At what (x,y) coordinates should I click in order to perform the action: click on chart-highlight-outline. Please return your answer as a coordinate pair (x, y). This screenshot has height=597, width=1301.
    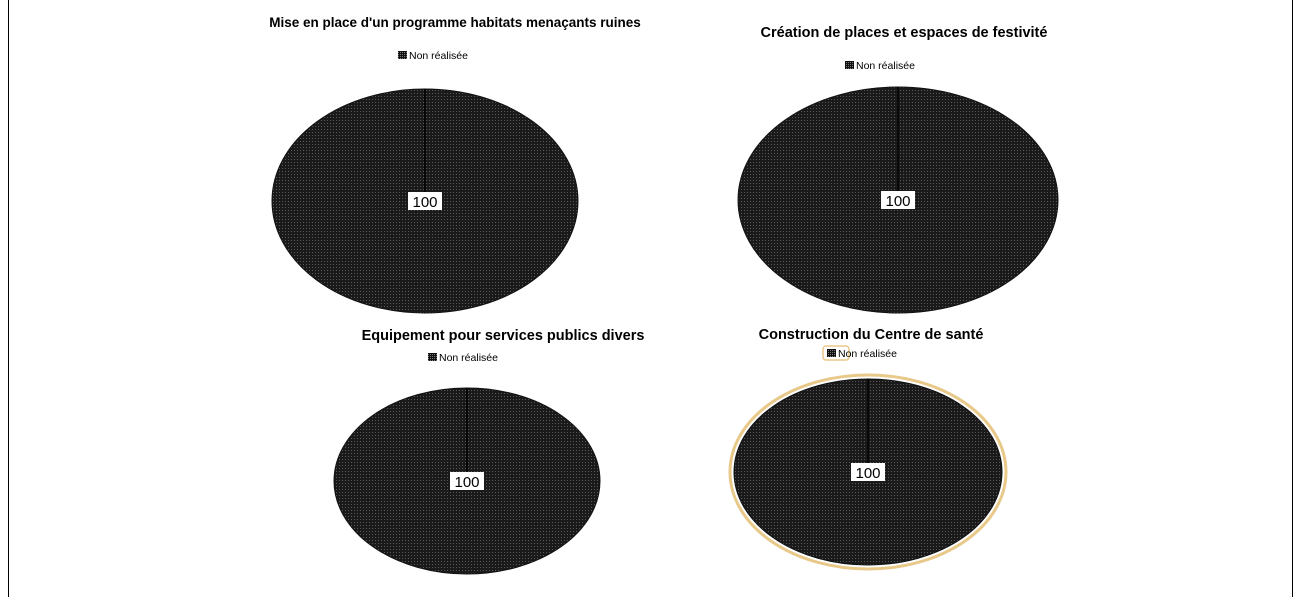
    Looking at the image, I should click on (868, 472).